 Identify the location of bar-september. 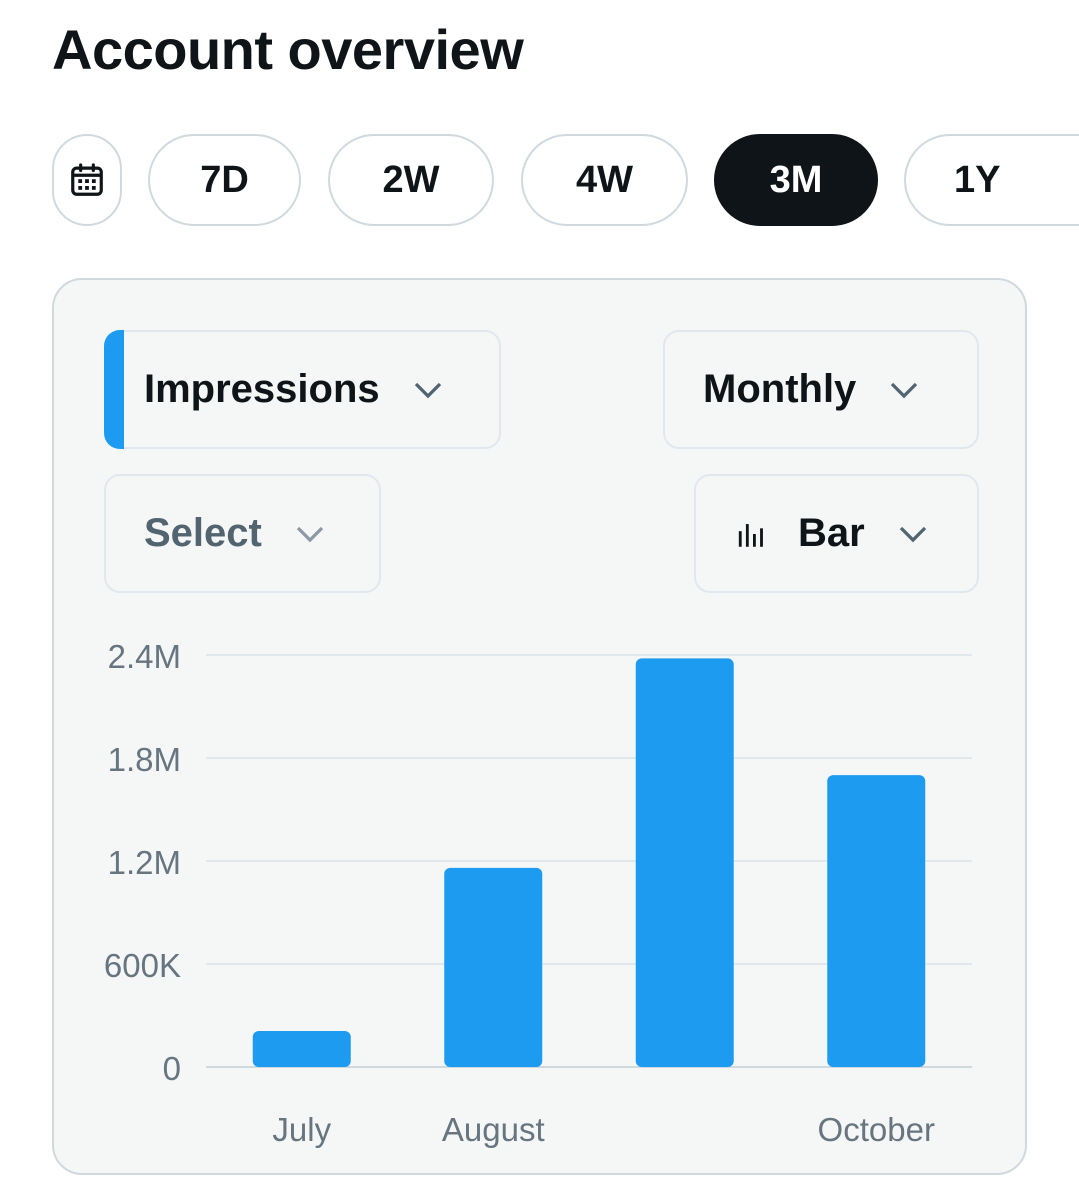
(684, 862).